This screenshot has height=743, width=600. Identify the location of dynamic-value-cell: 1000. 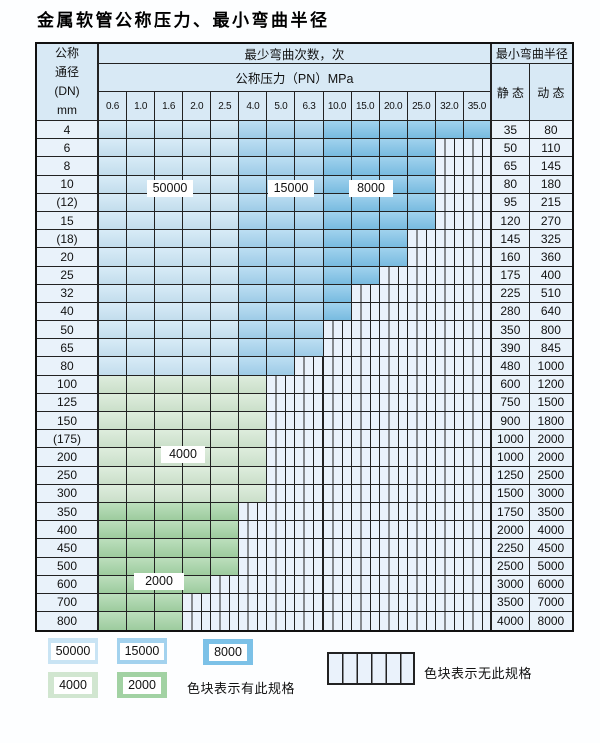
(550, 366).